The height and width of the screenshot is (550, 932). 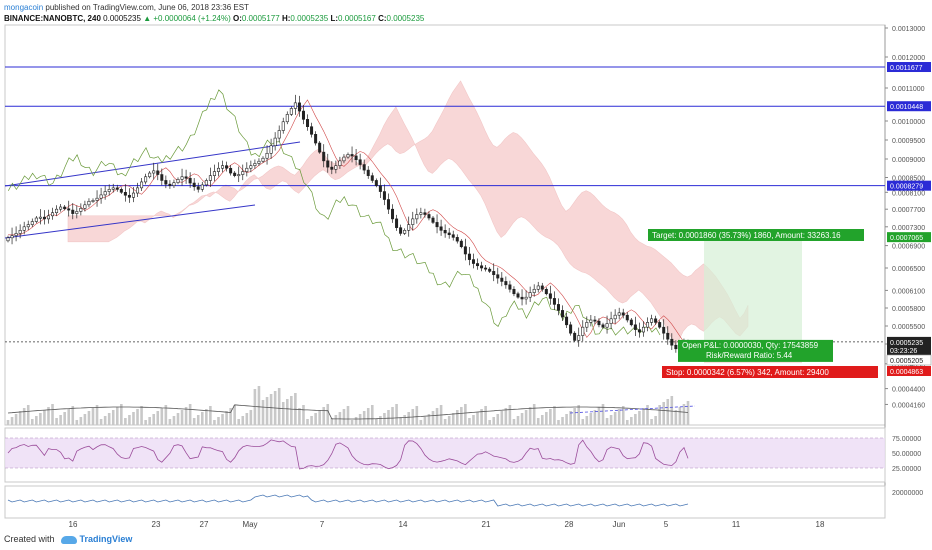 I want to click on author-link: mongacoin, so click(x=24, y=7).